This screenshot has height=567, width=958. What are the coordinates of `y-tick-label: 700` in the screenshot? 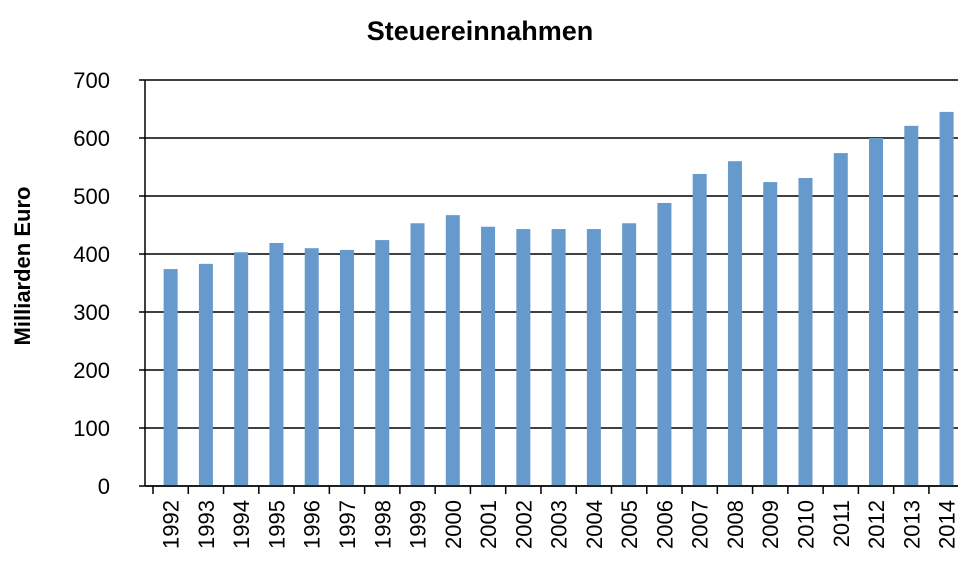 It's located at (91, 80).